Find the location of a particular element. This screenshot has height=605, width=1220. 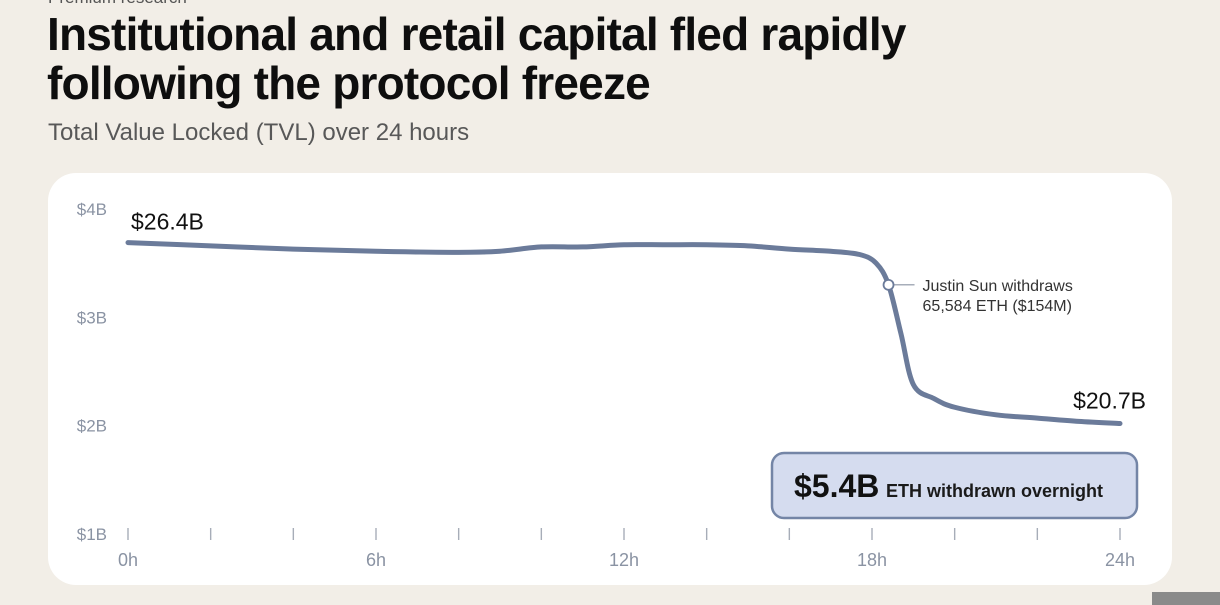

x-tick-label: 6h is located at coordinates (376, 560).